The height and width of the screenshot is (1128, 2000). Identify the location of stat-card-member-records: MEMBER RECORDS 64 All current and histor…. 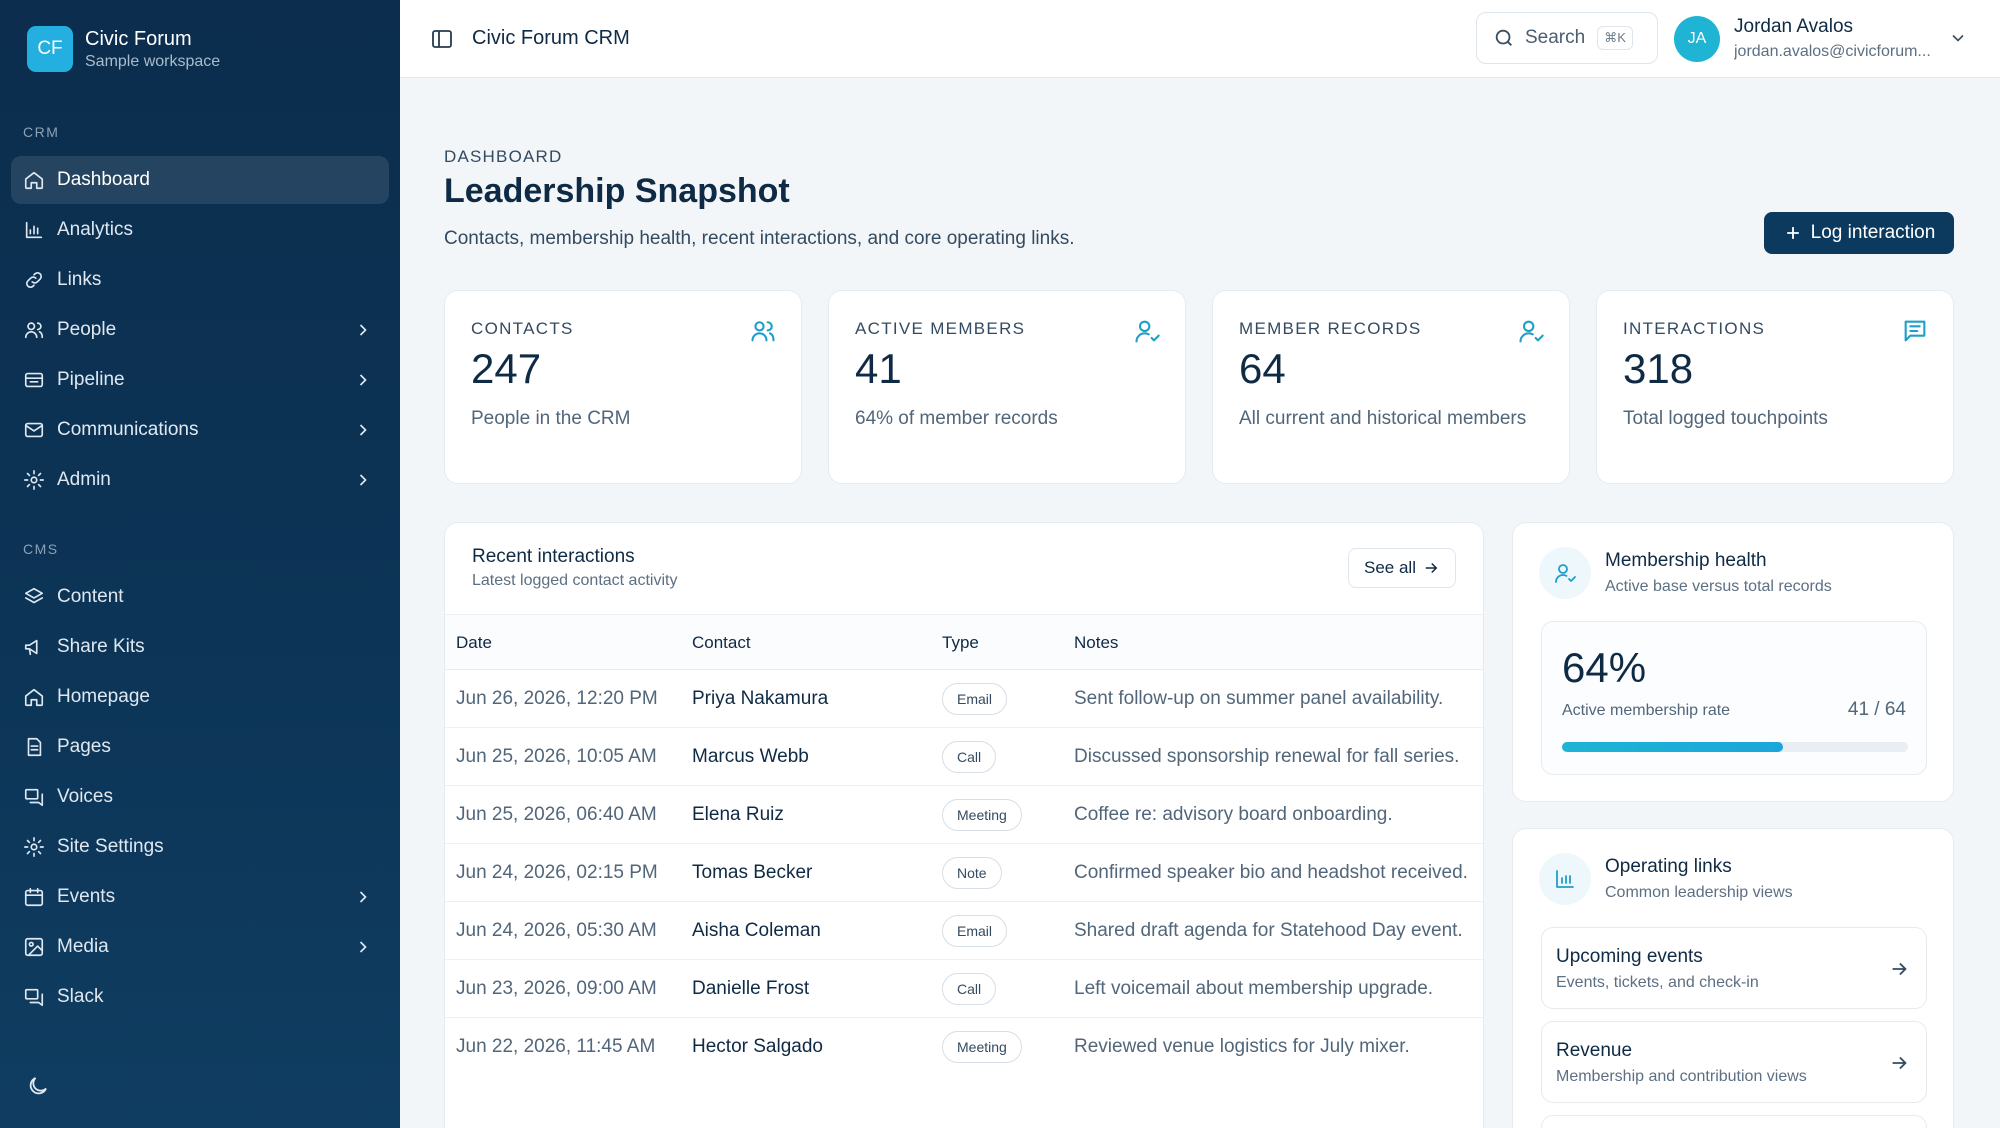
(1391, 387).